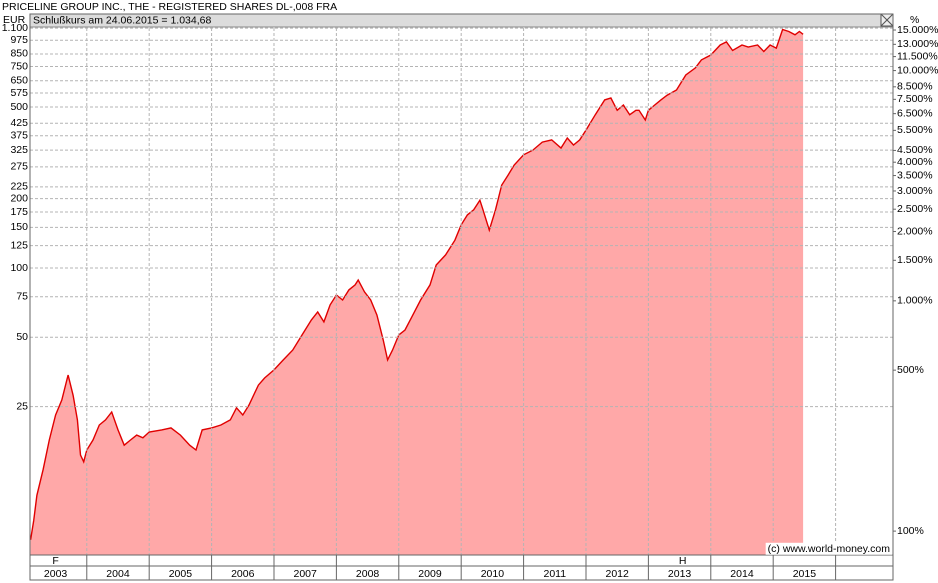 This screenshot has width=938, height=583. I want to click on x-tick-label: 2008, so click(368, 574).